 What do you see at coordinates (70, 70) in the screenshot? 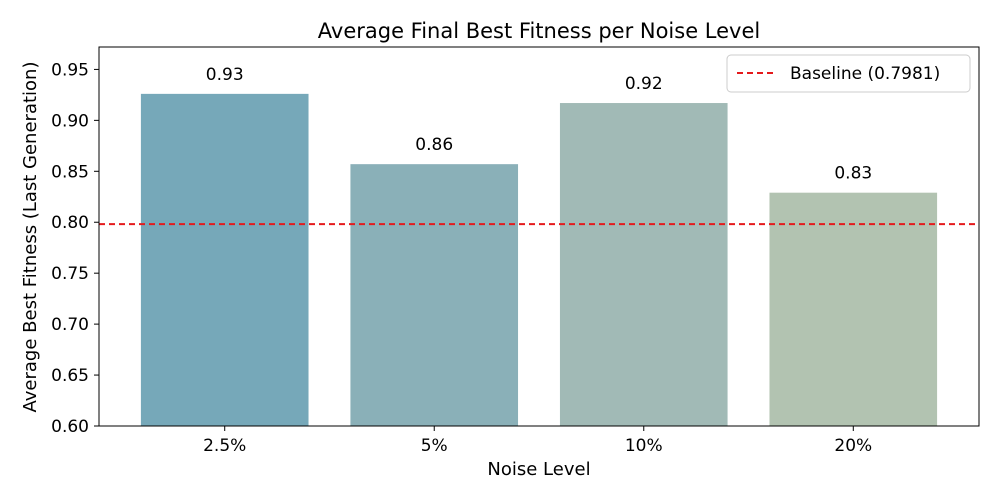
I see `y-tick-label: 0.95` at bounding box center [70, 70].